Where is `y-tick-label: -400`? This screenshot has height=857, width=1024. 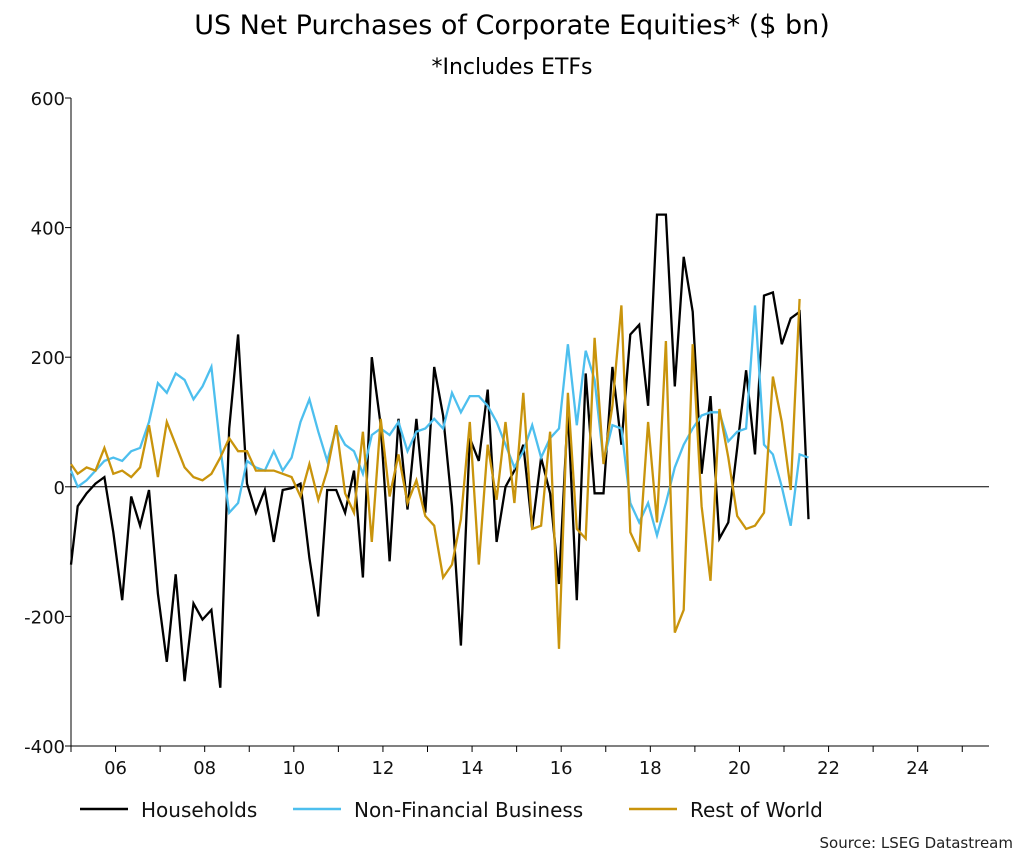 y-tick-label: -400 is located at coordinates (44, 747).